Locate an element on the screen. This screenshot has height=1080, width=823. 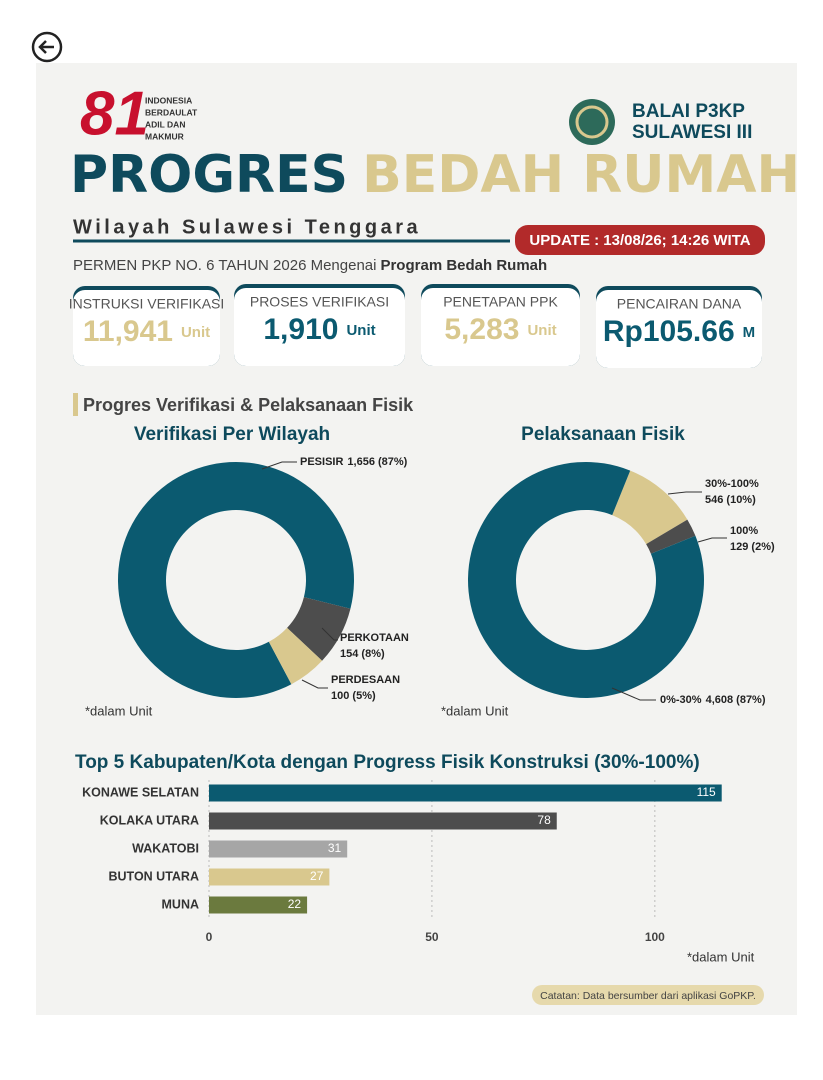
back-icon is located at coordinates (47, 47).